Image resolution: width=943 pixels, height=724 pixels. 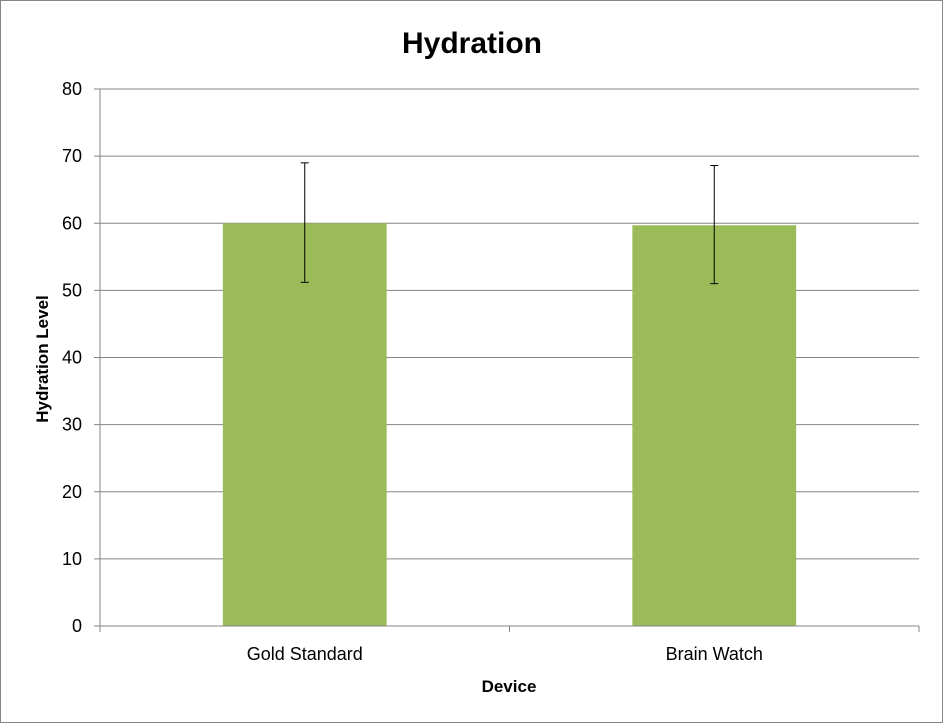 What do you see at coordinates (72, 156) in the screenshot?
I see `y-tick-label: 70` at bounding box center [72, 156].